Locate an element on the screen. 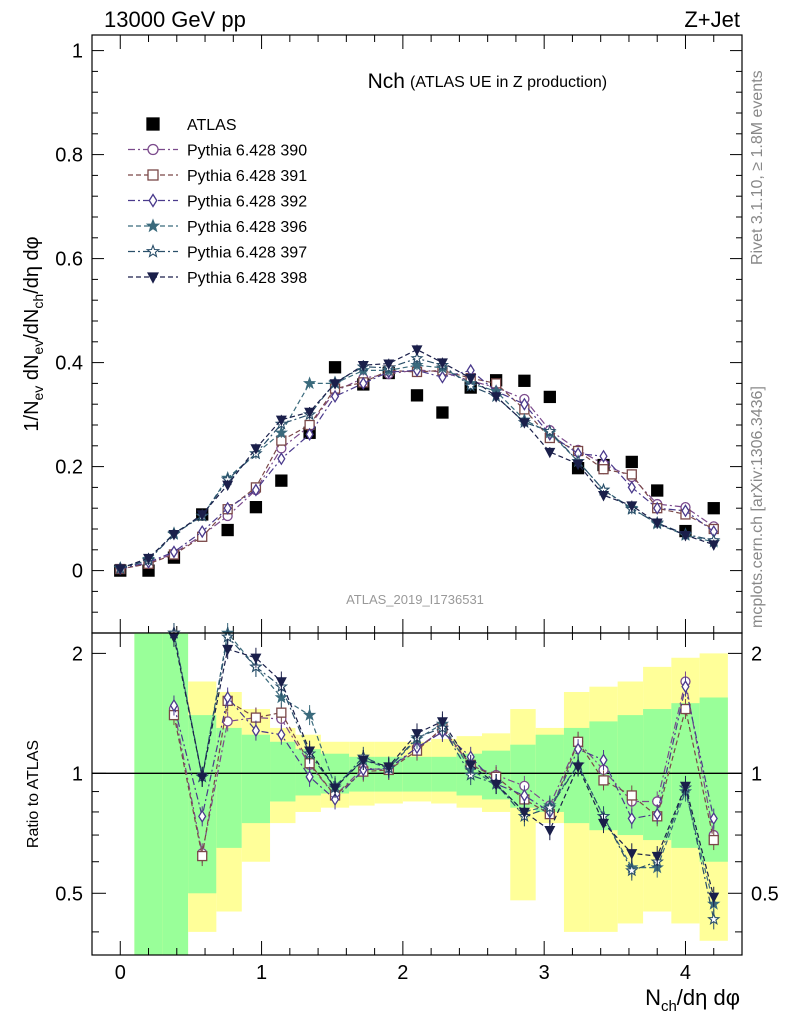 The width and height of the screenshot is (786, 1024). main-series-line is located at coordinates (417, 469).